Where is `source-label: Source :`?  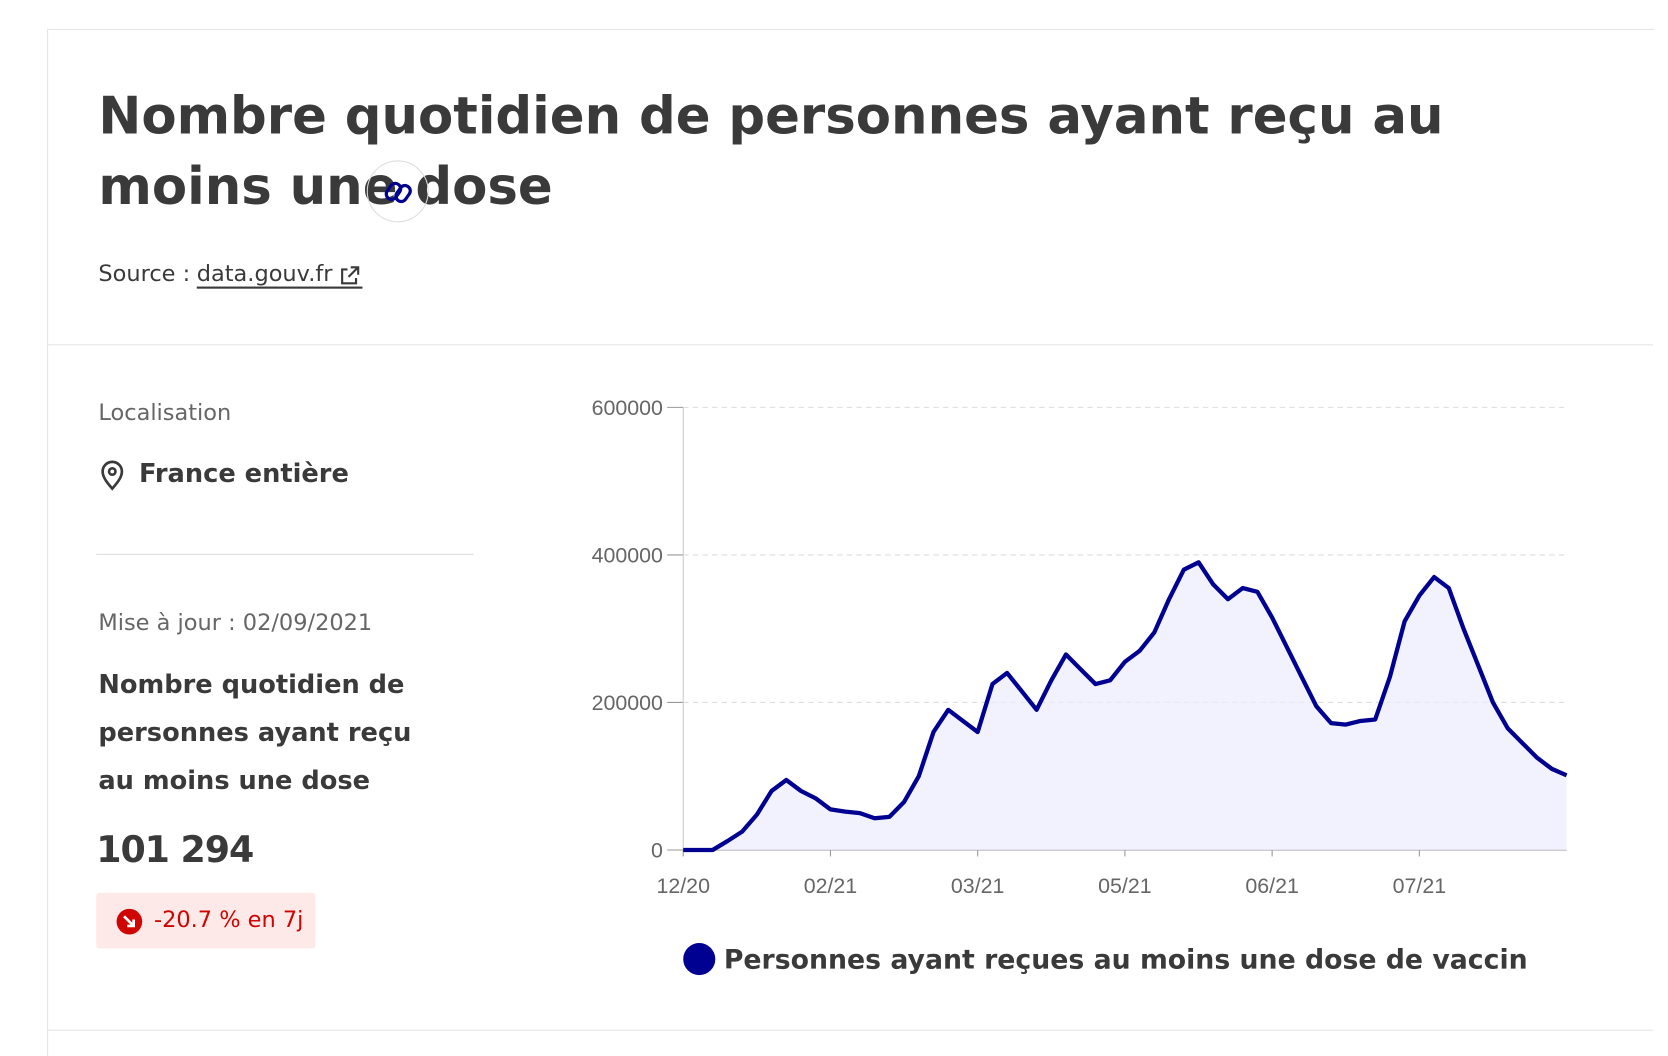 source-label: Source : is located at coordinates (144, 273).